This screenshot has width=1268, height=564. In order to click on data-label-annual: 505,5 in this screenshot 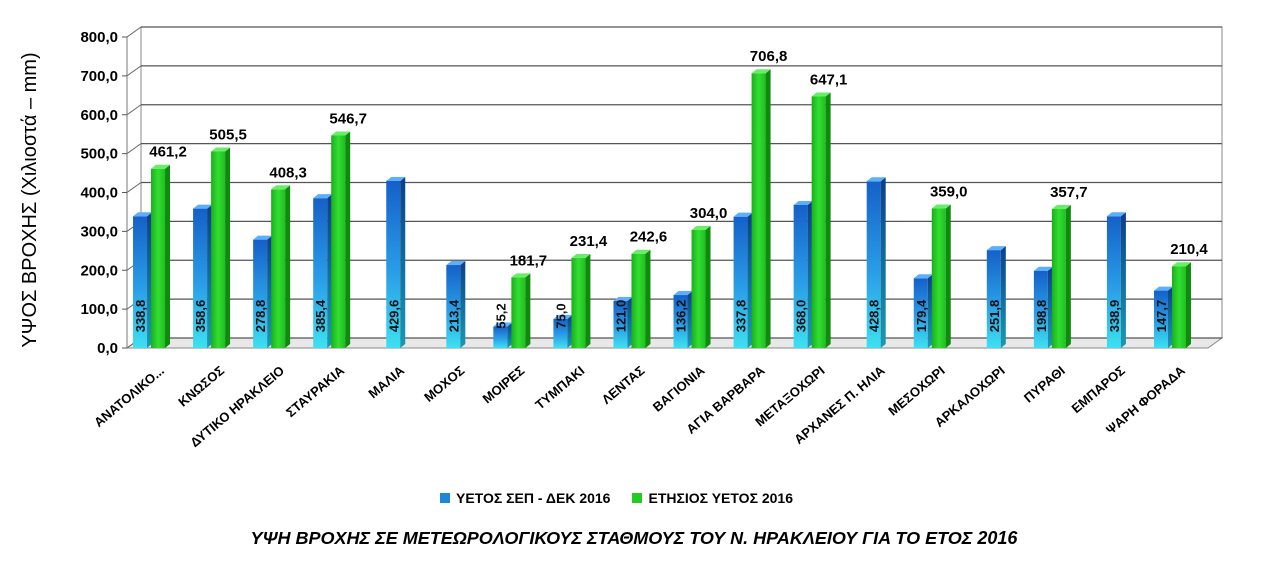, I will do `click(228, 134)`.